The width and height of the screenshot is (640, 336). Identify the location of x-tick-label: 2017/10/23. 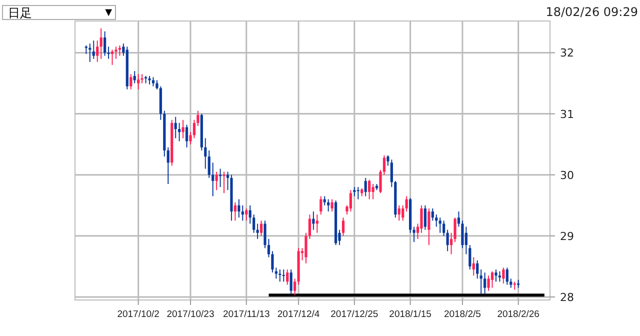
(190, 314).